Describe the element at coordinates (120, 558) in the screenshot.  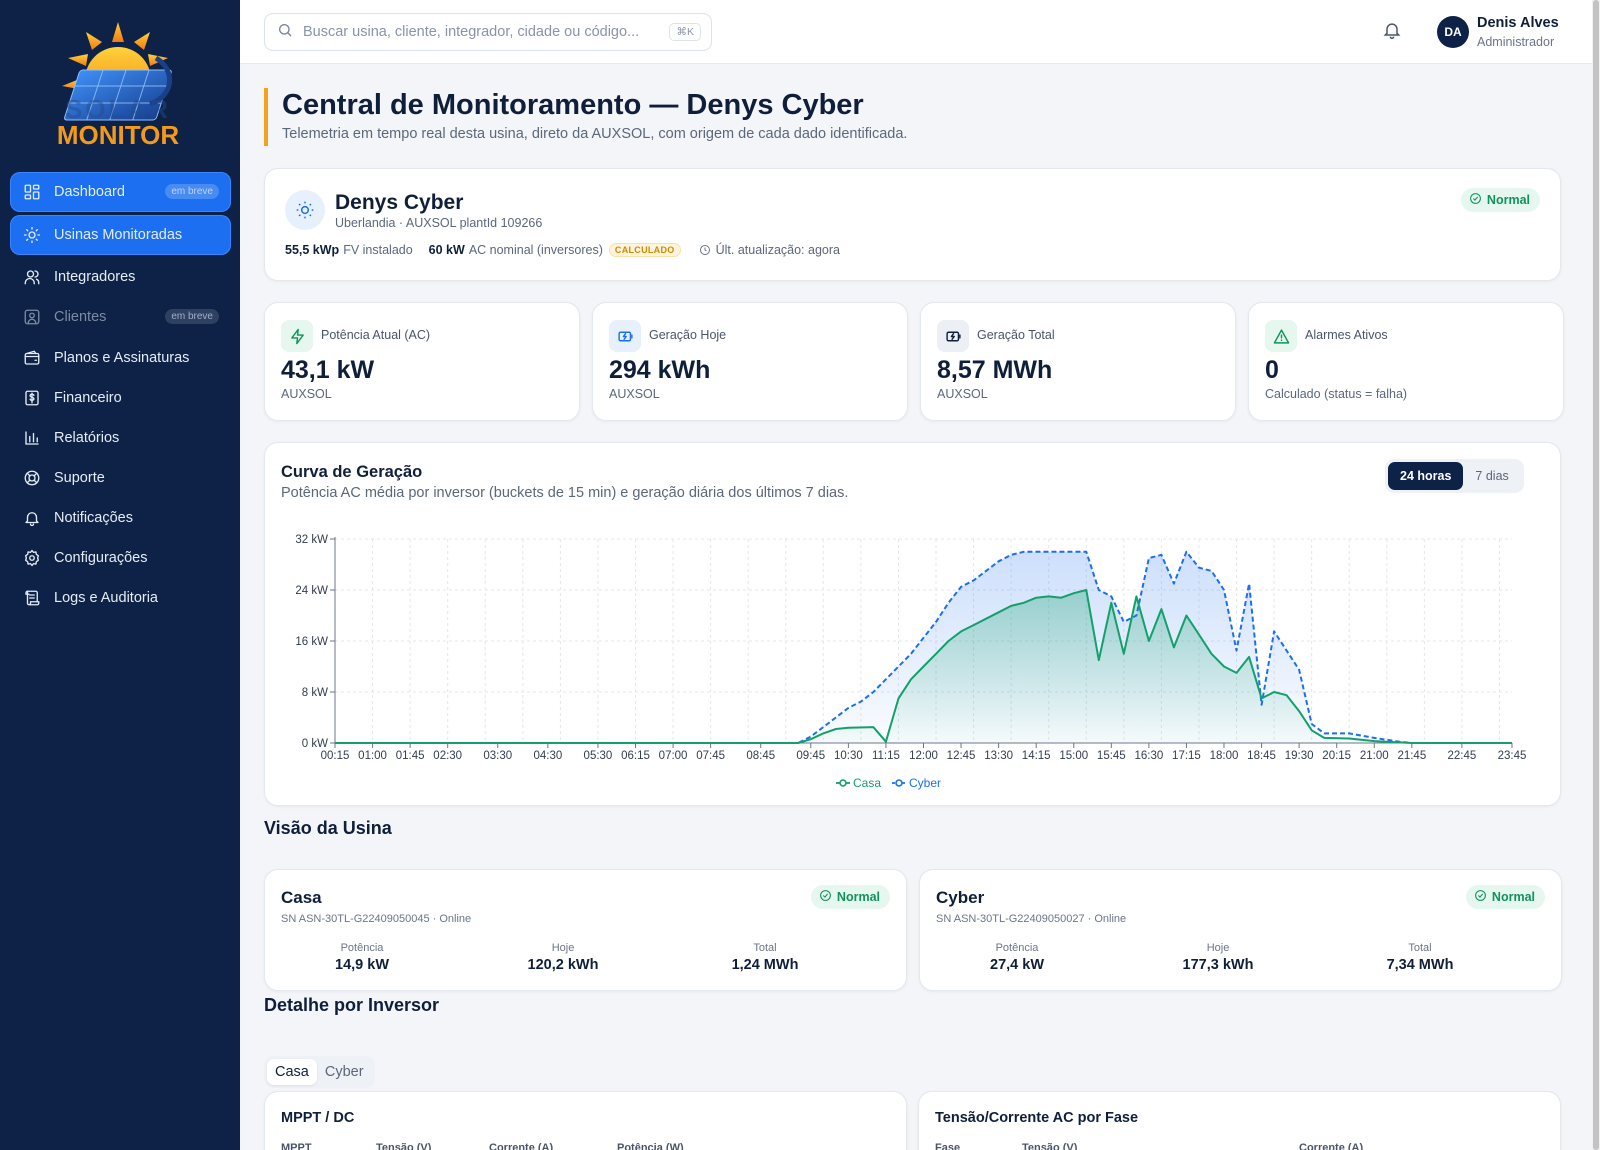
I see `sidebar-item-configura-es: Configurações` at that location.